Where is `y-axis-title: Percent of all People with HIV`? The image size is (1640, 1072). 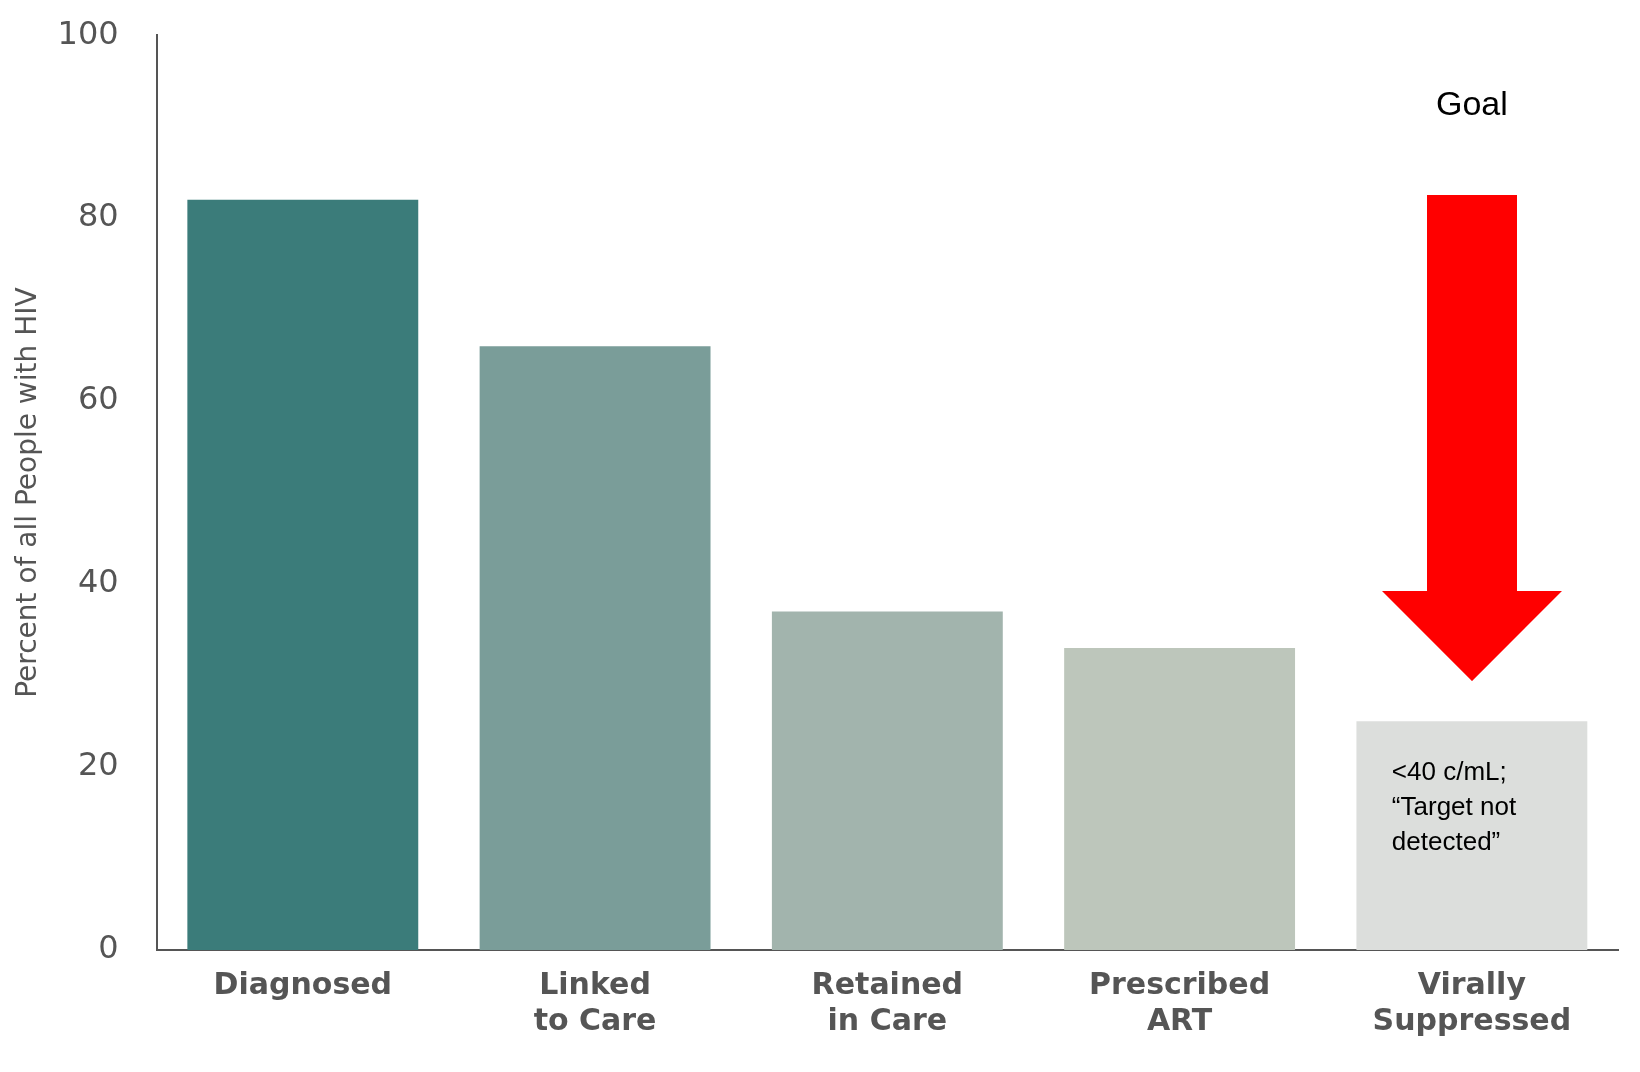 y-axis-title: Percent of all People with HIV is located at coordinates (27, 492).